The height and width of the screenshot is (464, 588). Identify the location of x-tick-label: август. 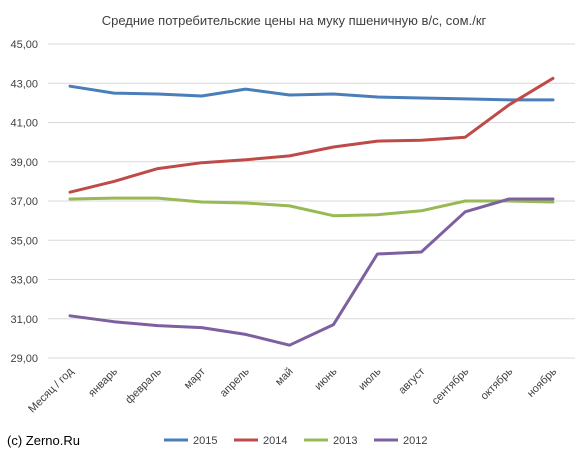
(411, 381).